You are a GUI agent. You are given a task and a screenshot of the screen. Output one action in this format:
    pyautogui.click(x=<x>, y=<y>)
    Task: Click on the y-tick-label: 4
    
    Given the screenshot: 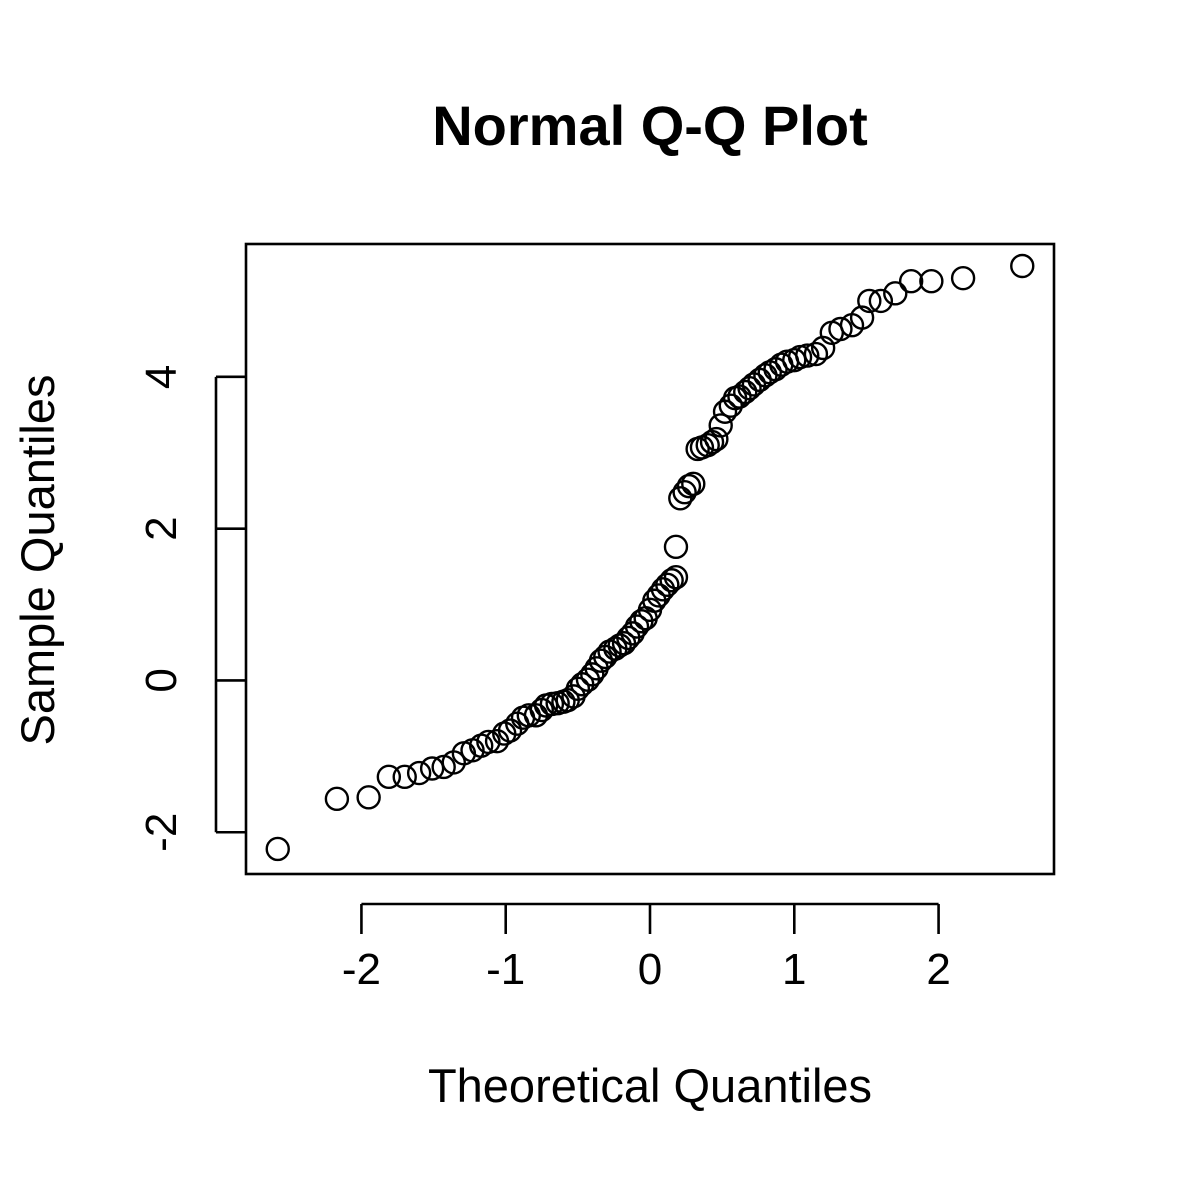 What is the action you would take?
    pyautogui.click(x=161, y=377)
    